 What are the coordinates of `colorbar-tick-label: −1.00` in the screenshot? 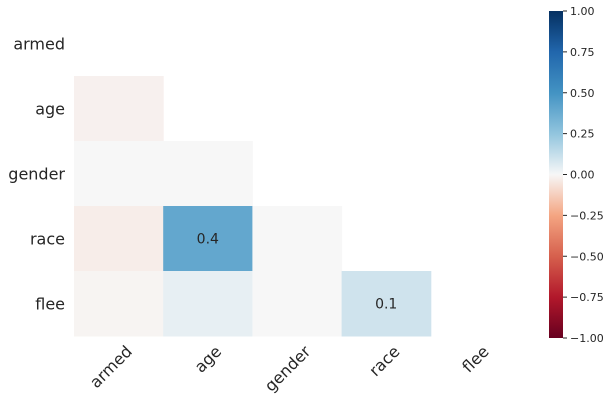 It's located at (587, 338).